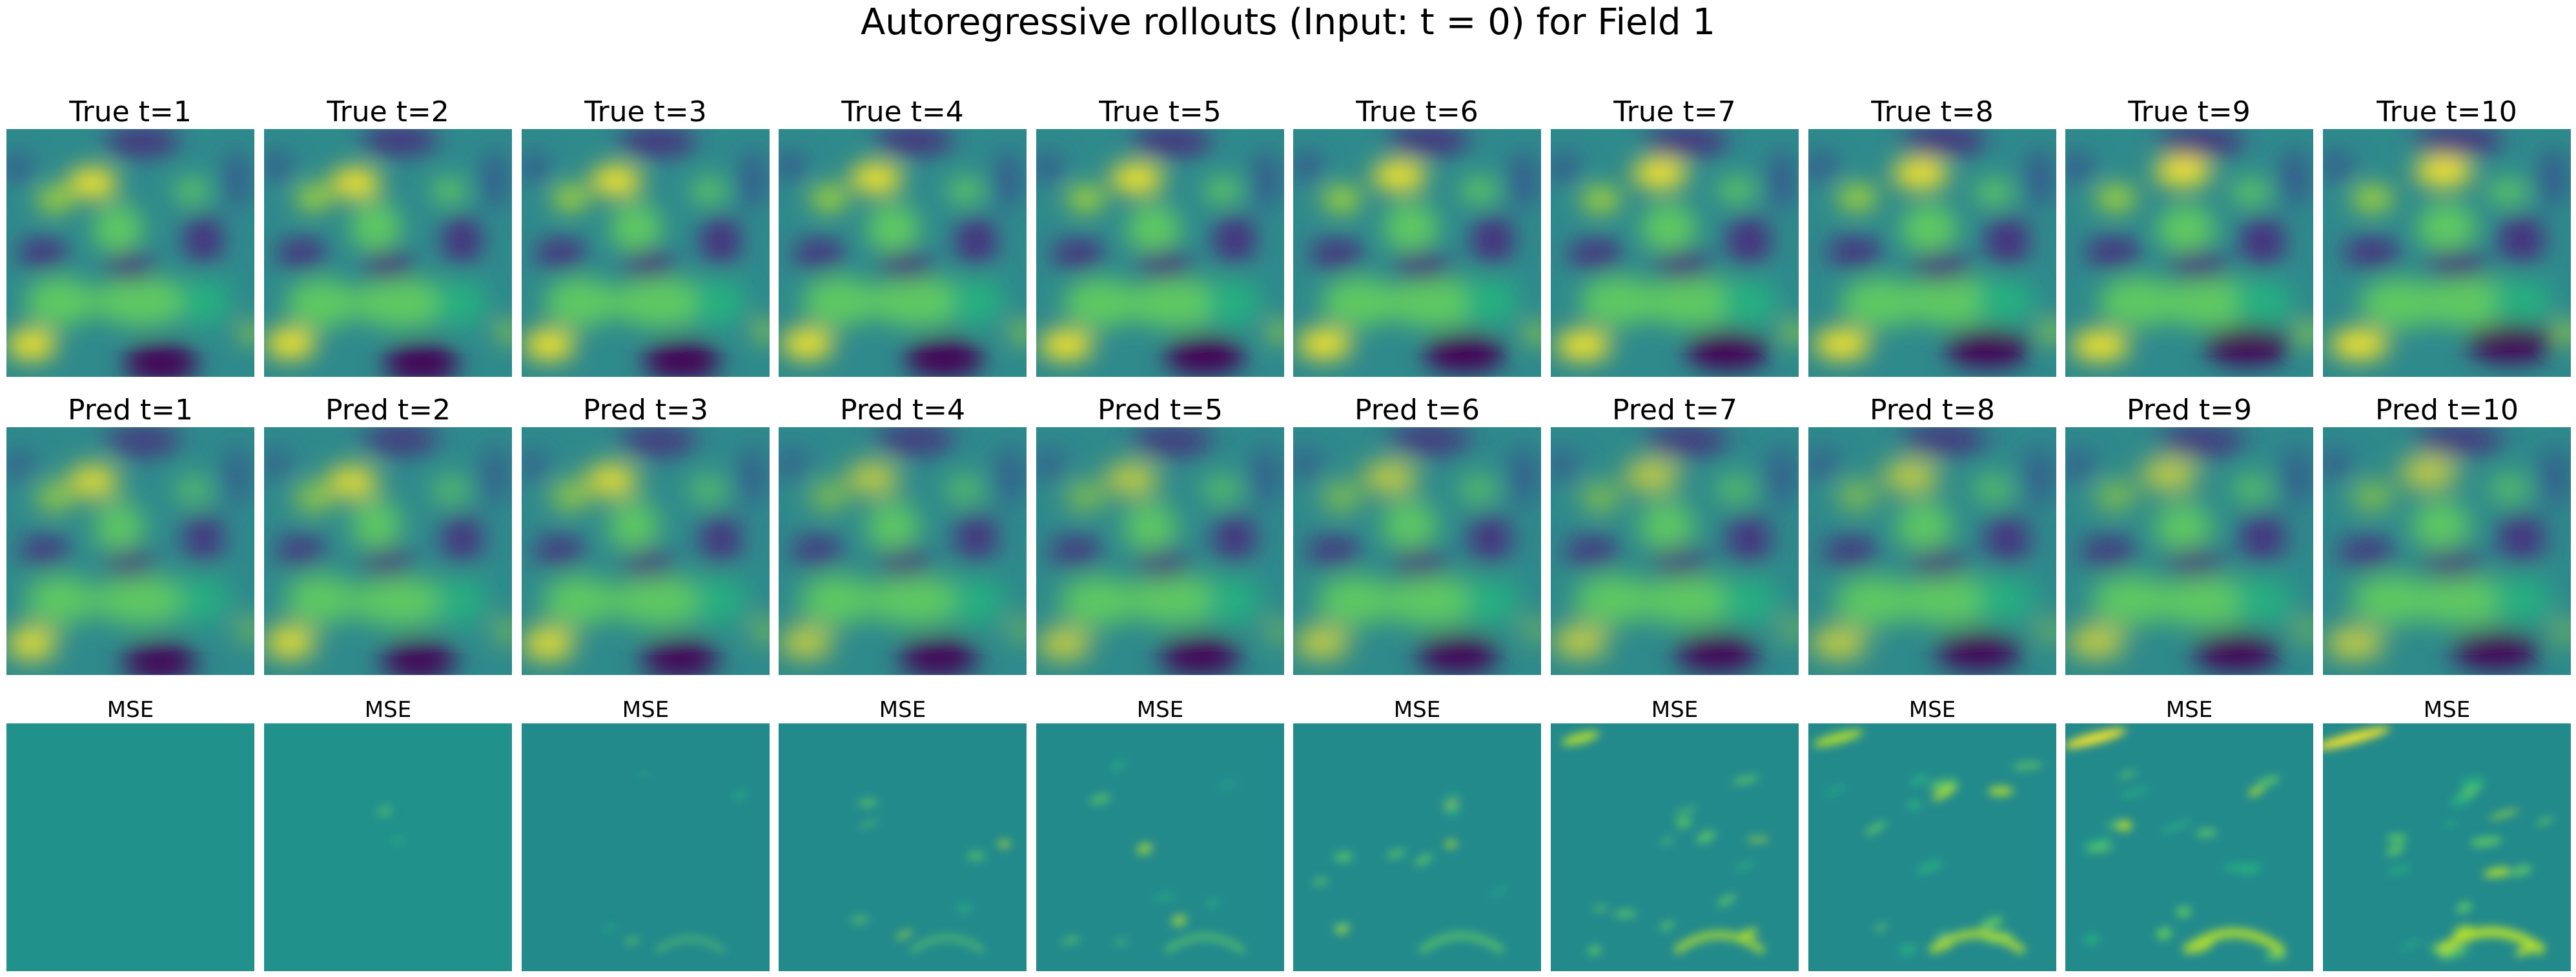  What do you see at coordinates (903, 847) in the screenshot?
I see `mse-background` at bounding box center [903, 847].